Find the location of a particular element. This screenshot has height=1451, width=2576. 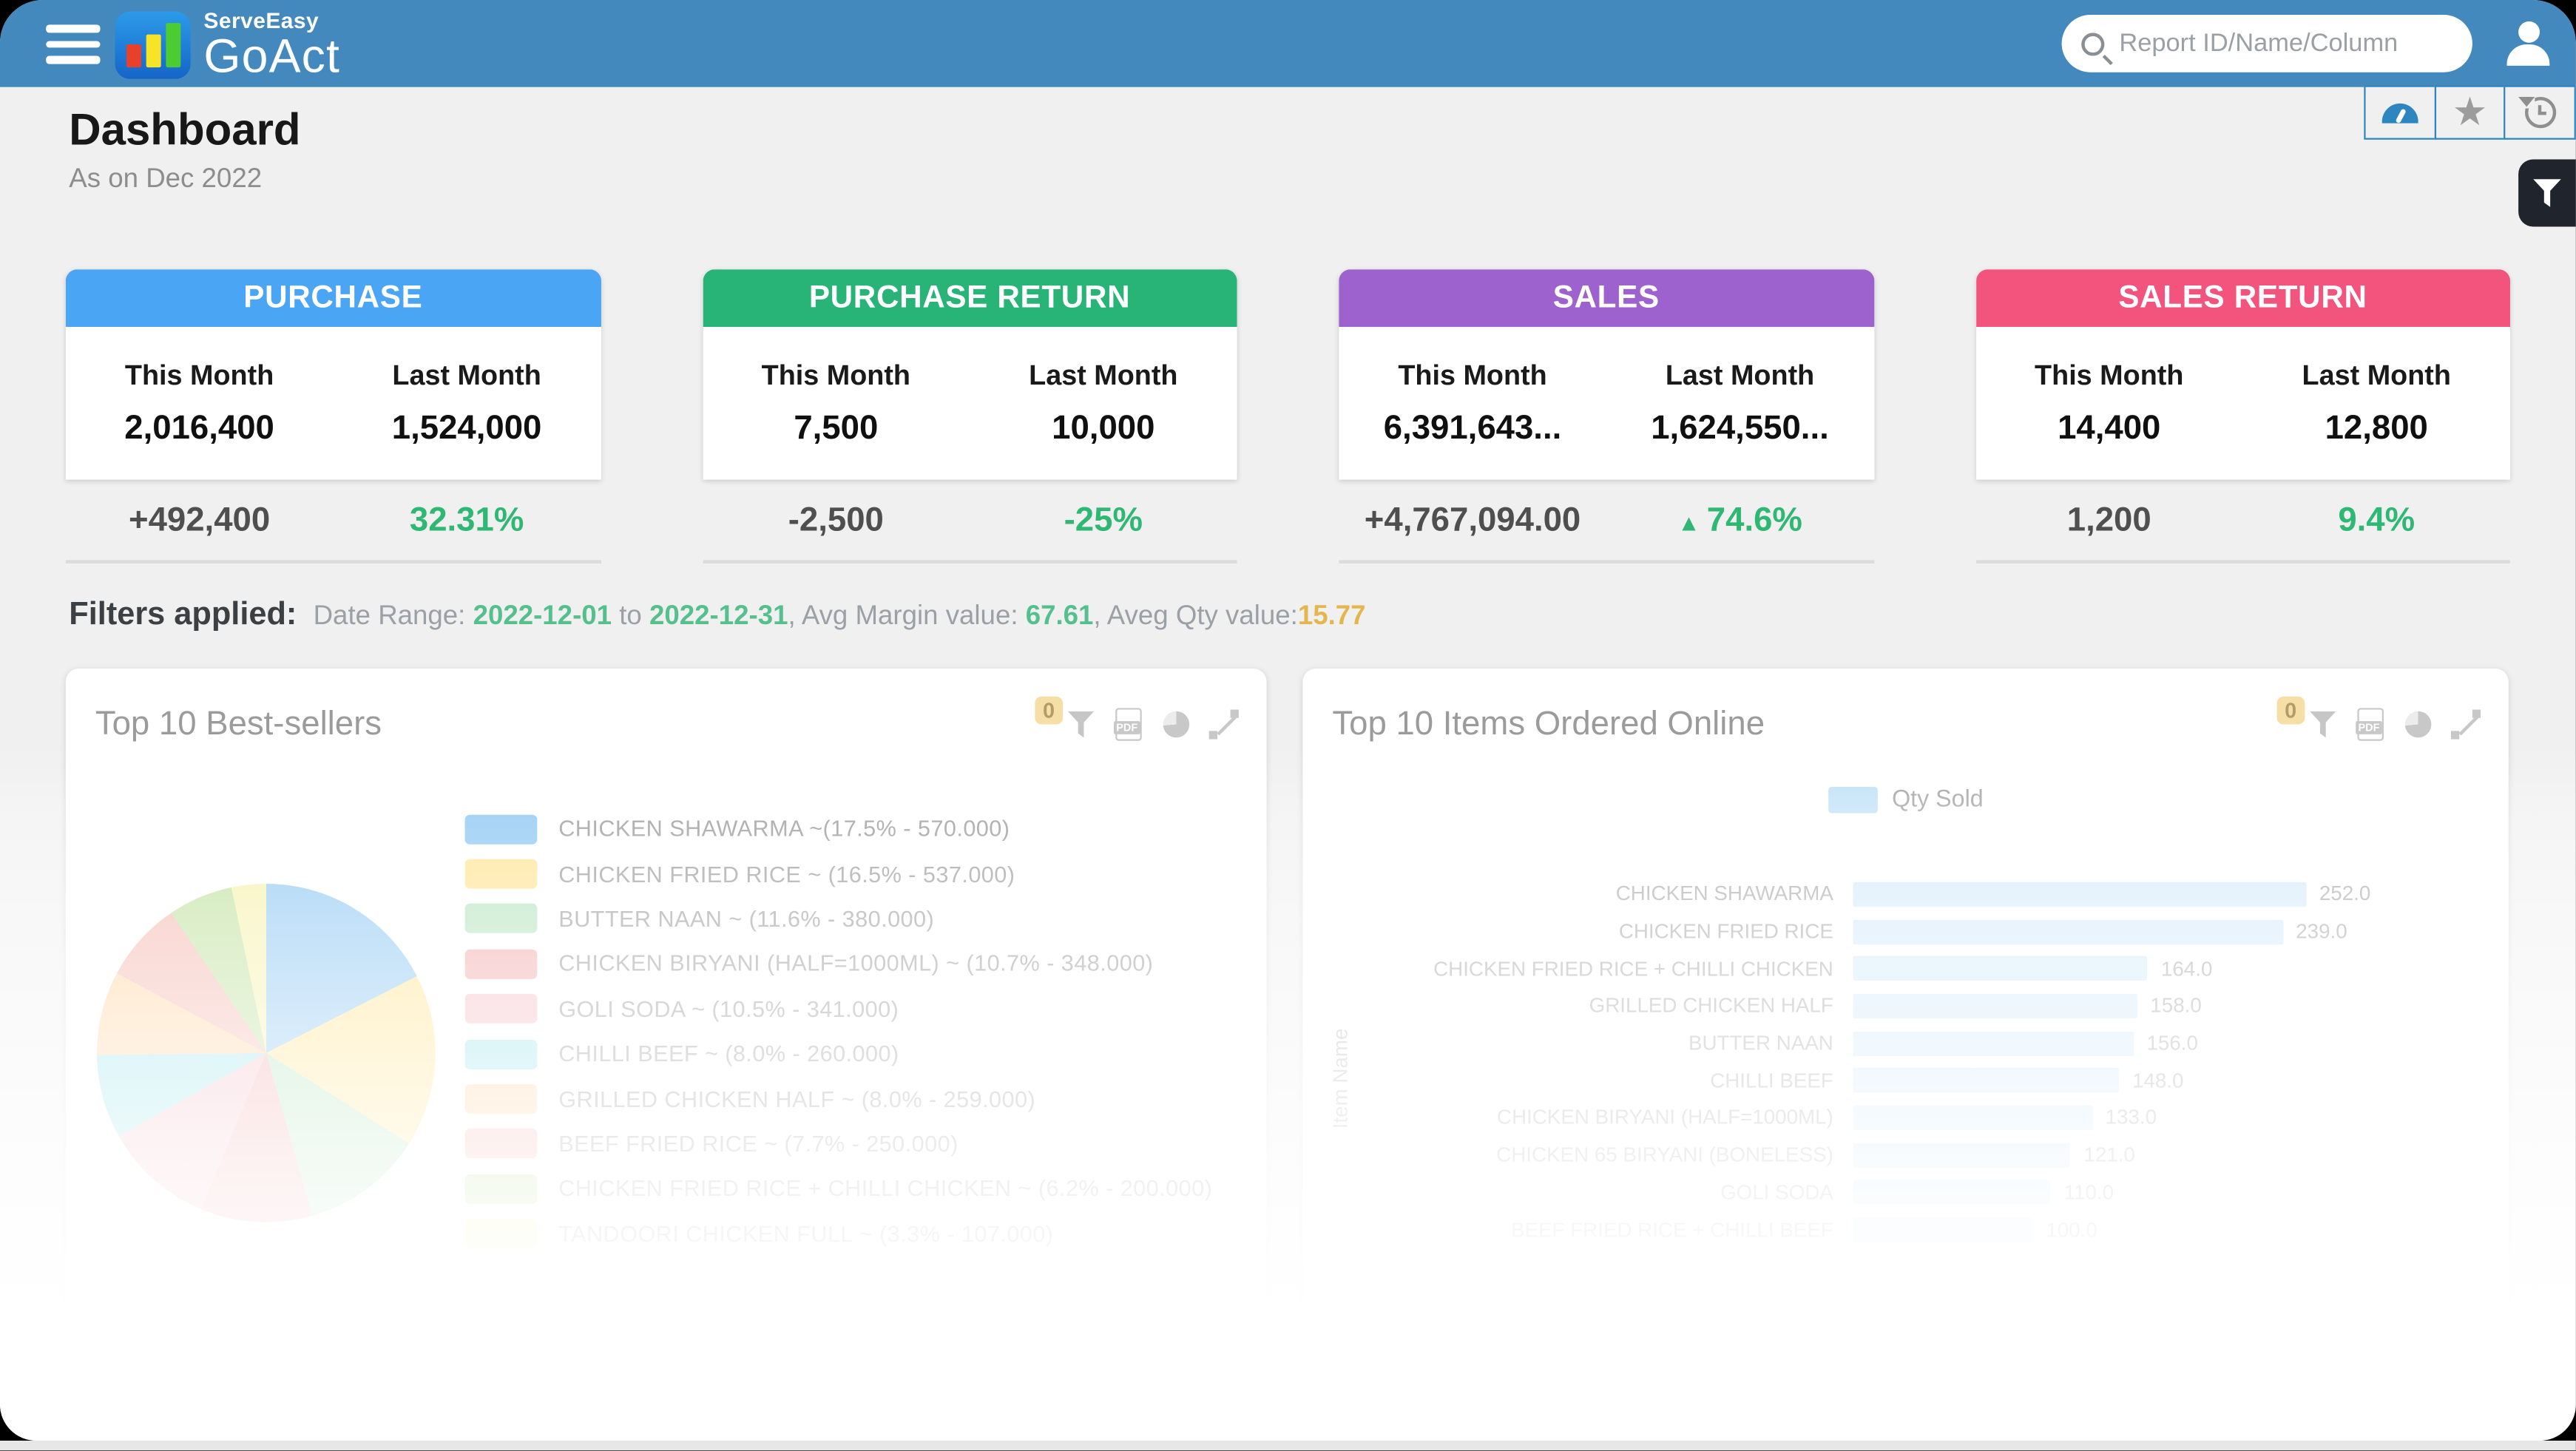

hamburger-menu-icon is located at coordinates (73, 44).